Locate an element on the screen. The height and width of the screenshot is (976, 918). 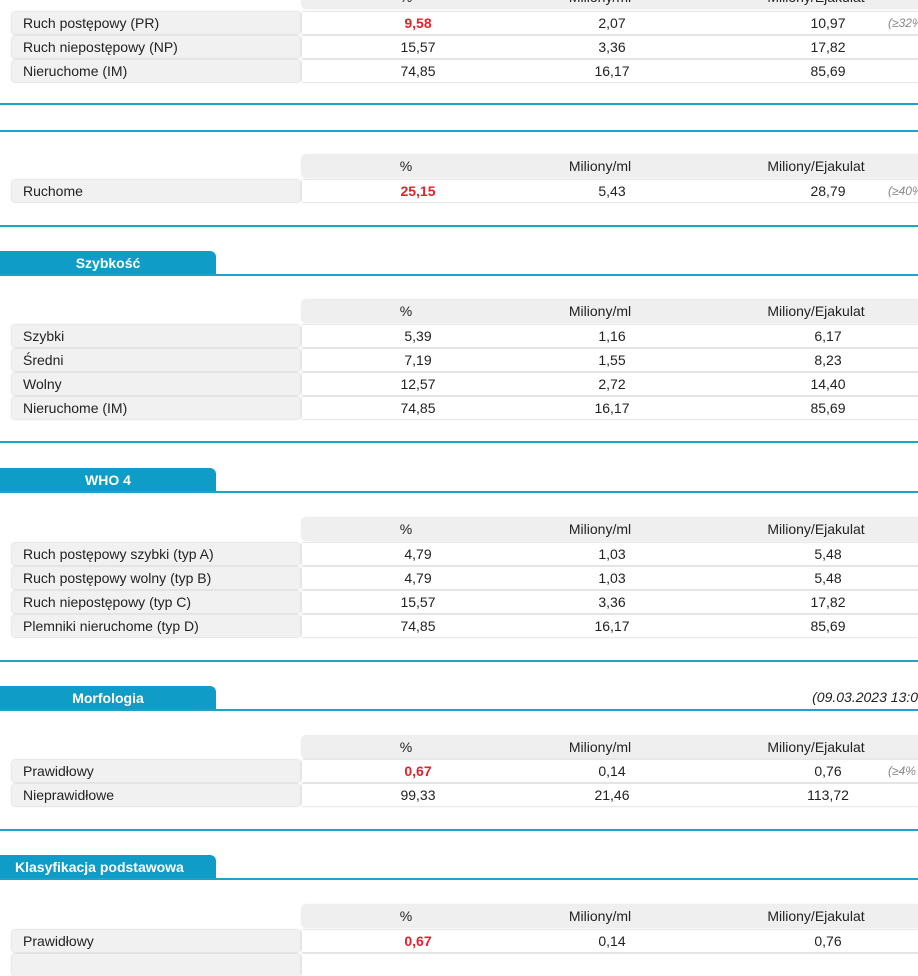
value-million-per-ejaculate: 6,17 is located at coordinates (828, 336).